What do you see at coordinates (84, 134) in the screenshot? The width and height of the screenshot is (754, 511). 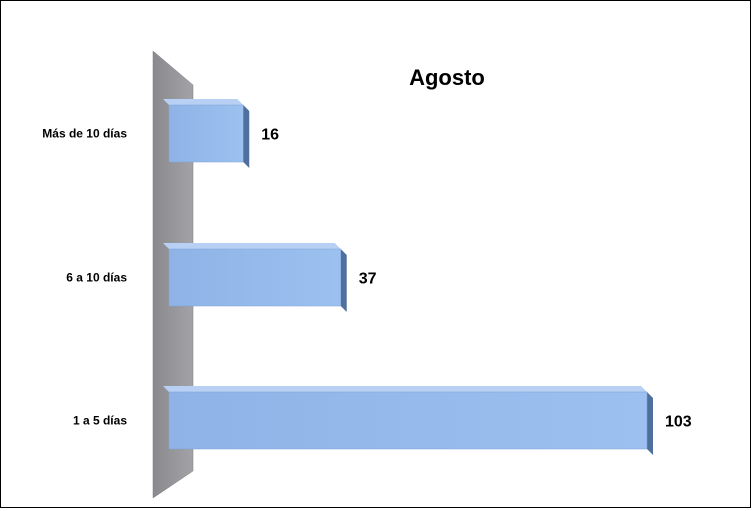 I see `category-label-m-s-de-10-d-as: Más de 10 días` at bounding box center [84, 134].